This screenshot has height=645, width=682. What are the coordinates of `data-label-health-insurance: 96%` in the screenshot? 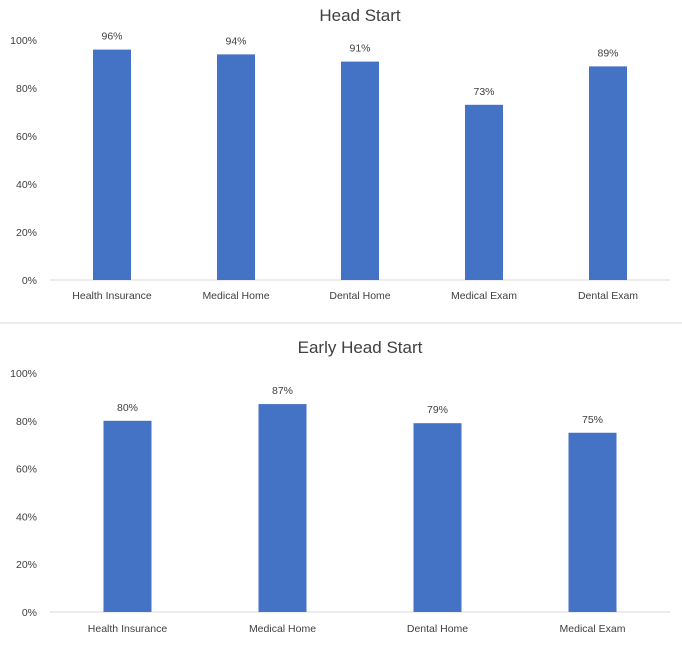 It's located at (111, 37).